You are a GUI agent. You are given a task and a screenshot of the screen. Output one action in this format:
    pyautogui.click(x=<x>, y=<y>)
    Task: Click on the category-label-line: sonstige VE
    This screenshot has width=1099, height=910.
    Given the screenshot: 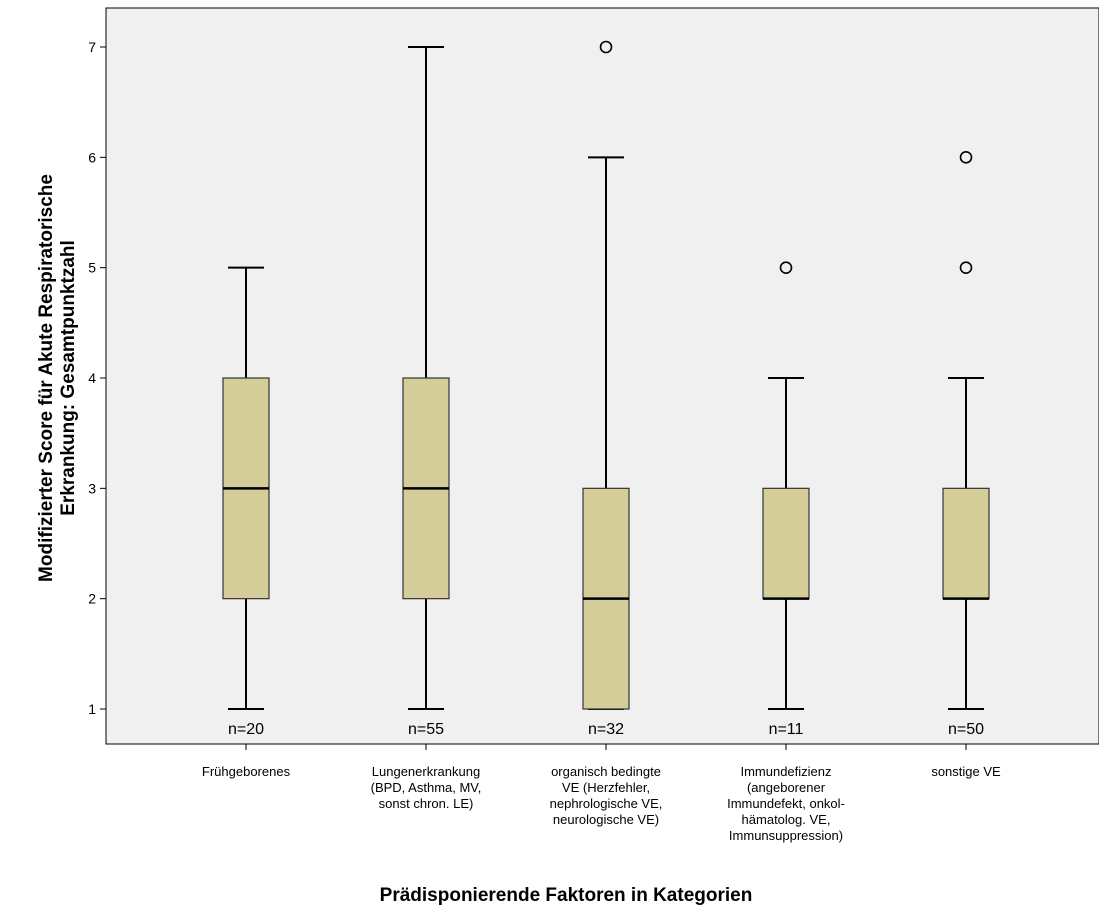 What is the action you would take?
    pyautogui.click(x=966, y=771)
    